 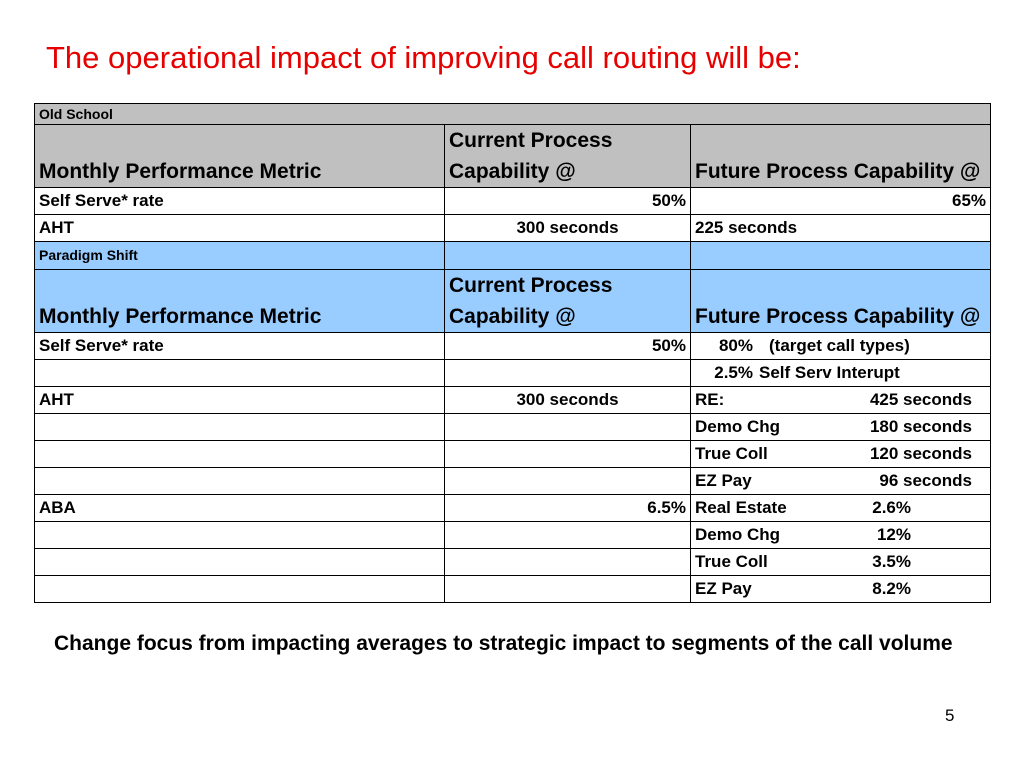 I want to click on segment-value: 96 seconds, so click(x=925, y=480).